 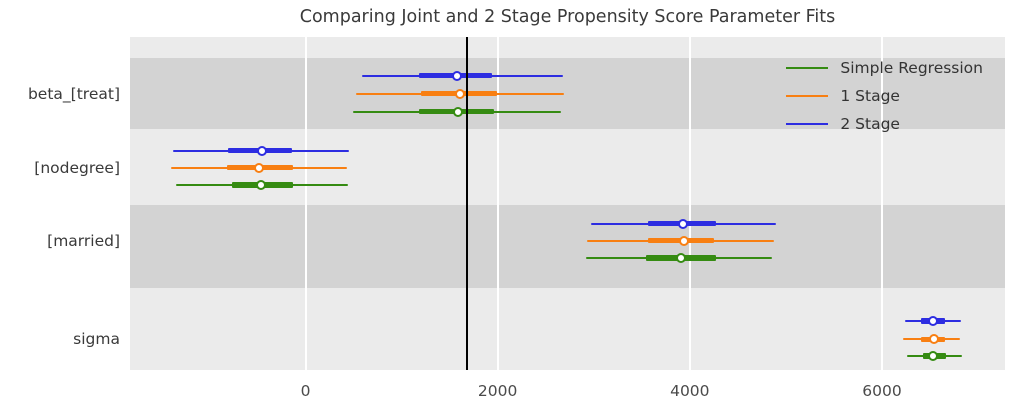 I want to click on reference-line, so click(x=466, y=203).